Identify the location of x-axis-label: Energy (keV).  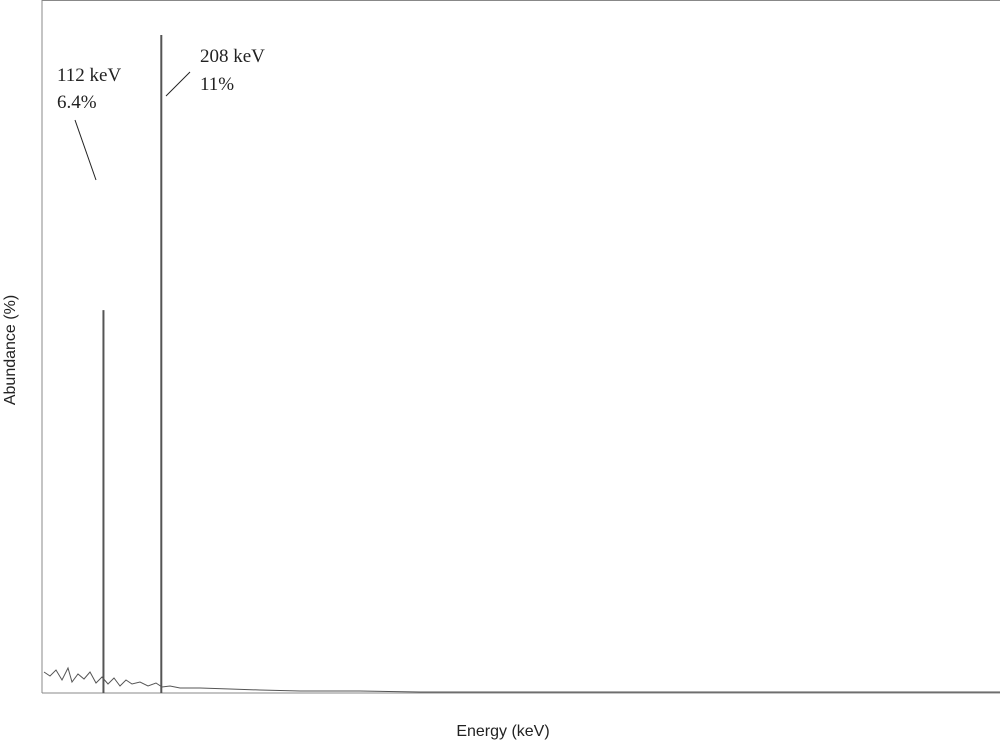
(502, 731).